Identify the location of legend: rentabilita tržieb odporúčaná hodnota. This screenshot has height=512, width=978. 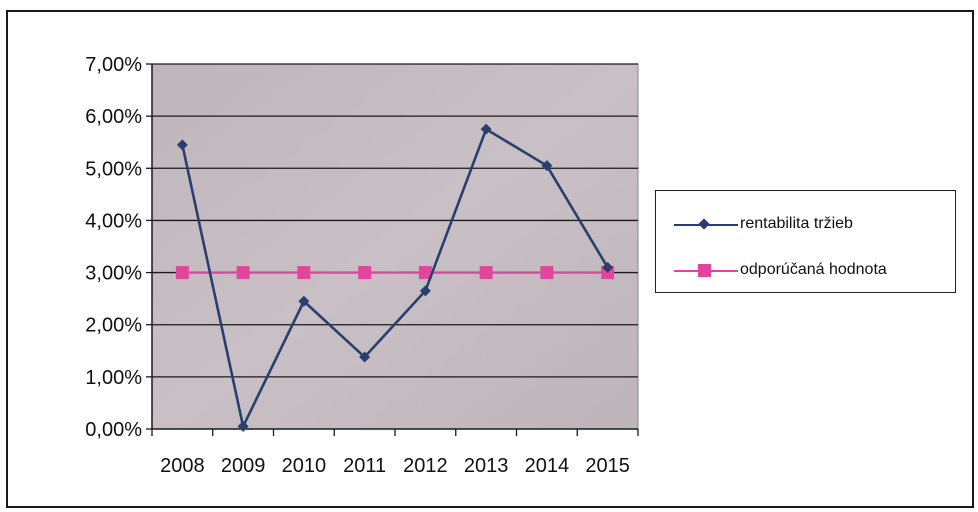
(805, 241).